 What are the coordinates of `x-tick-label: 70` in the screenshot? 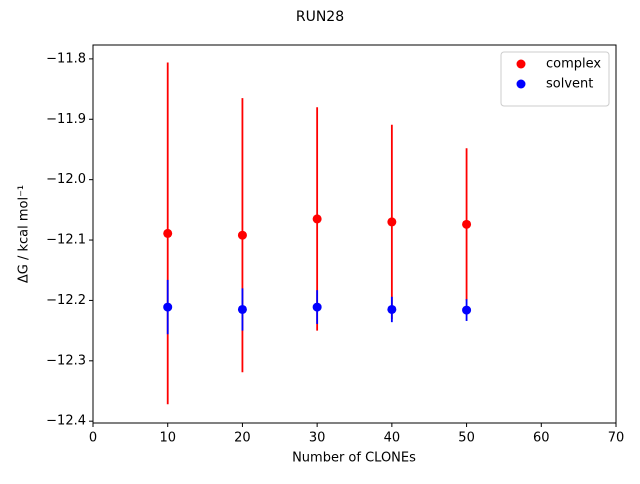 It's located at (616, 438).